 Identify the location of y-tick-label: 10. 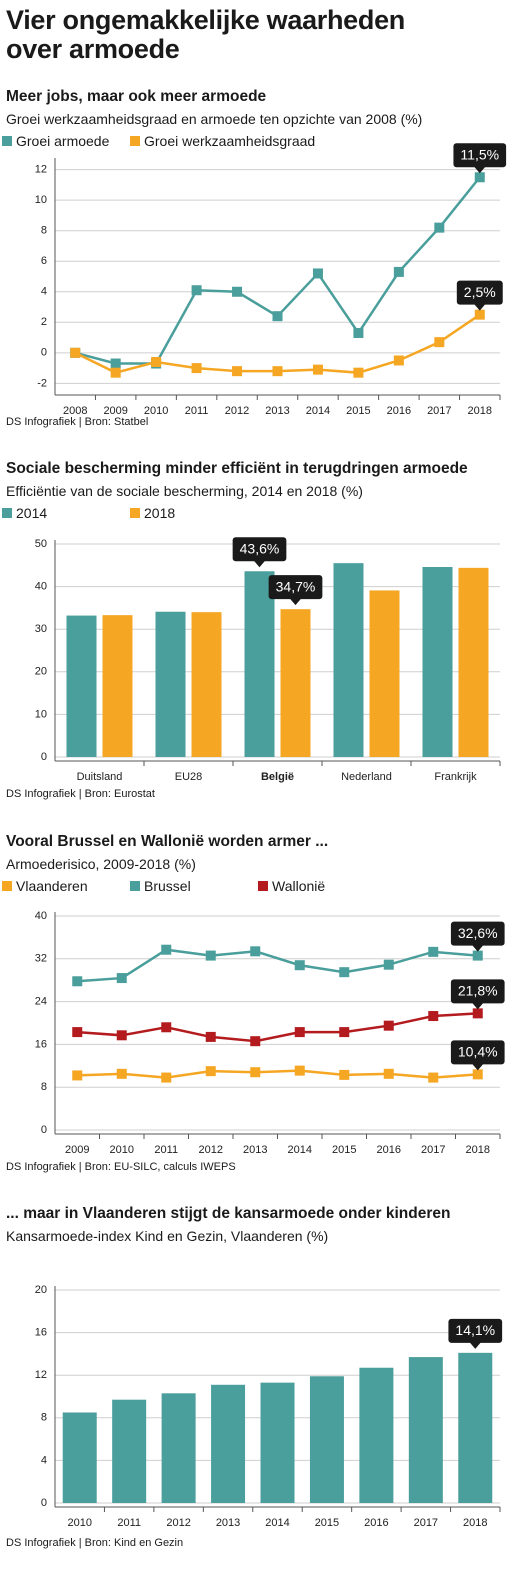
(41, 714).